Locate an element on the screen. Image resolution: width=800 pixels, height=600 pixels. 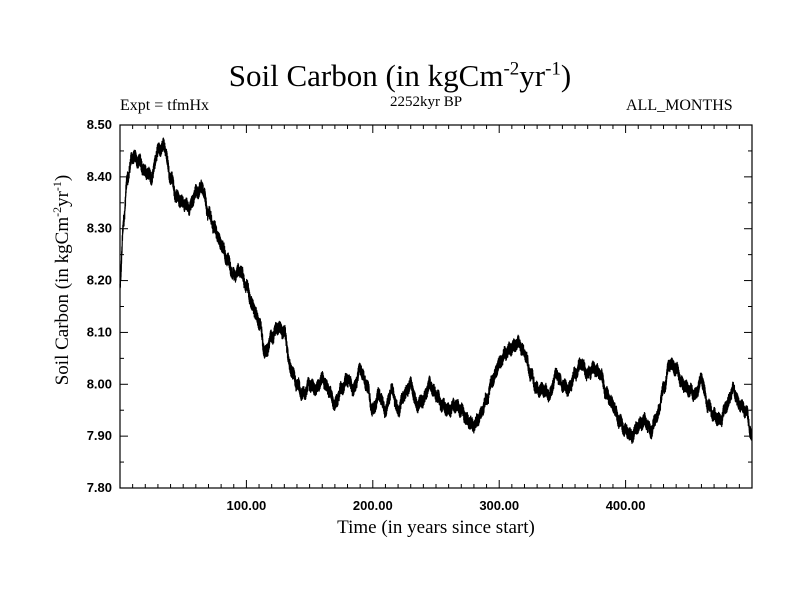
y-tick-label: 7.80 is located at coordinates (99, 487).